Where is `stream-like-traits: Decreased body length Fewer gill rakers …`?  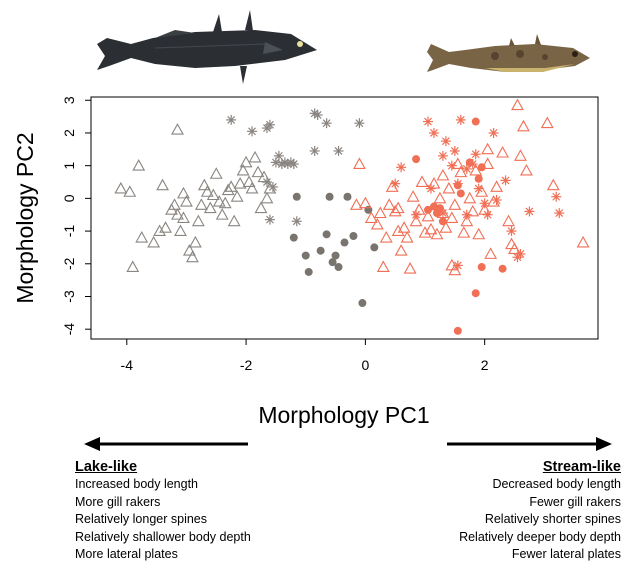
stream-like-traits: Decreased body length Fewer gill rakers … is located at coordinates (540, 520).